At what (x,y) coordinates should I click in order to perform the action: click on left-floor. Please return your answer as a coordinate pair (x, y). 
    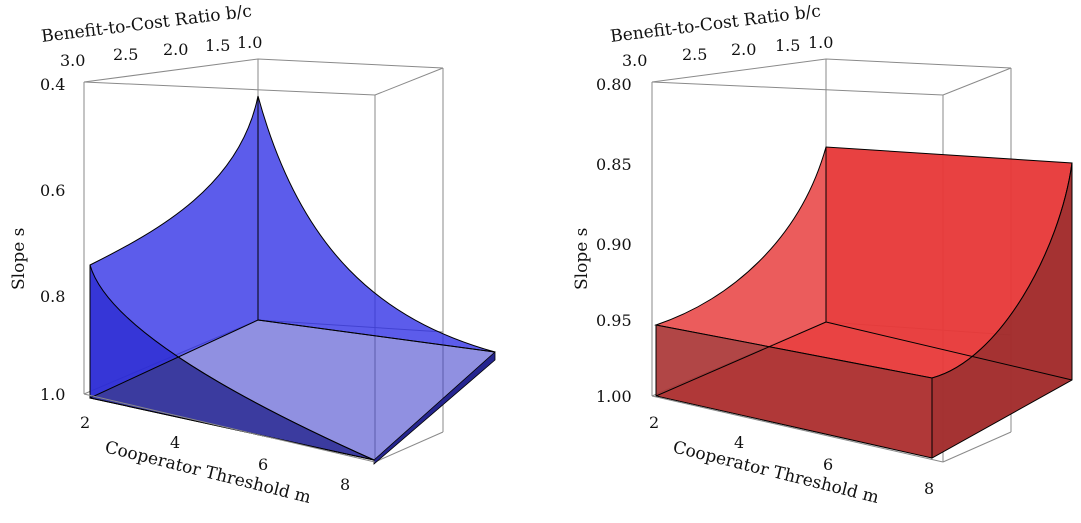
    Looking at the image, I should click on (292, 390).